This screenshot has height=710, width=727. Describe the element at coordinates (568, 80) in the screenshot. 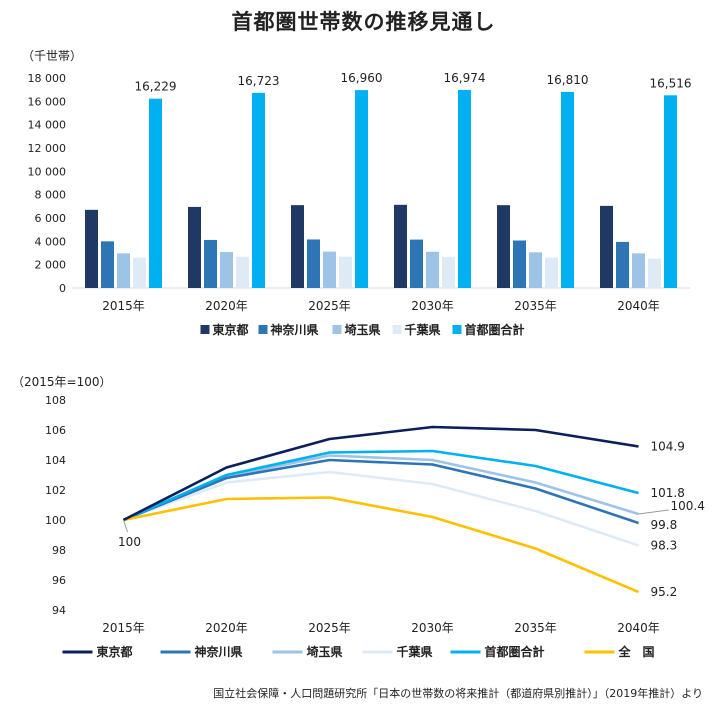

I see `bar-data-label: 16,810` at that location.